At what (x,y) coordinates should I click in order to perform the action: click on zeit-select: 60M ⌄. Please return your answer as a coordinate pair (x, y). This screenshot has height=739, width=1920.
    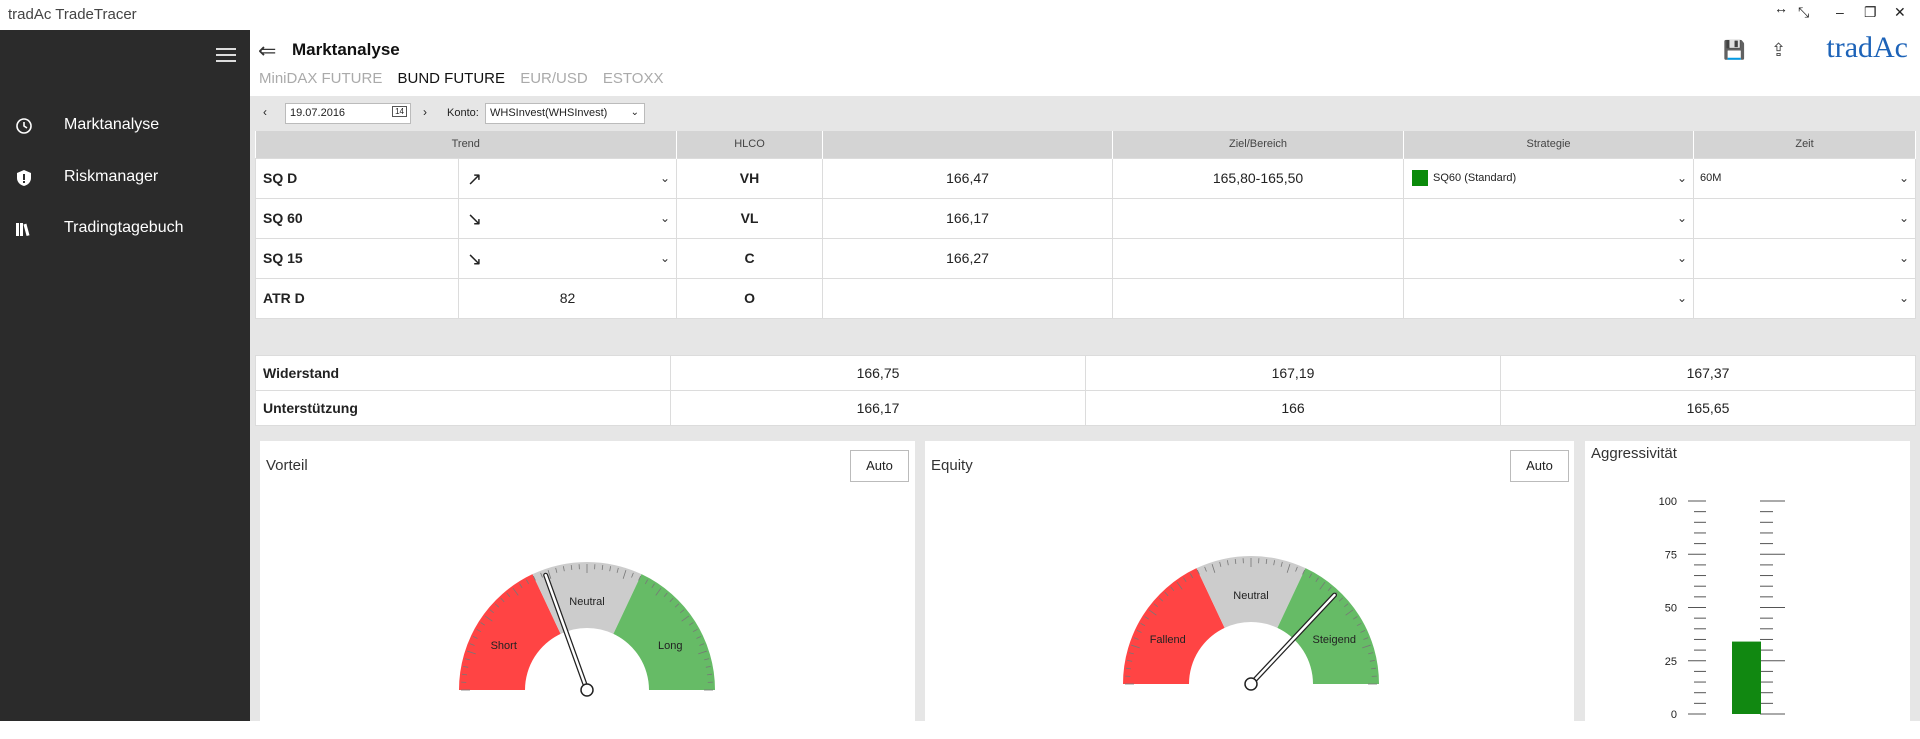
    Looking at the image, I should click on (1805, 178).